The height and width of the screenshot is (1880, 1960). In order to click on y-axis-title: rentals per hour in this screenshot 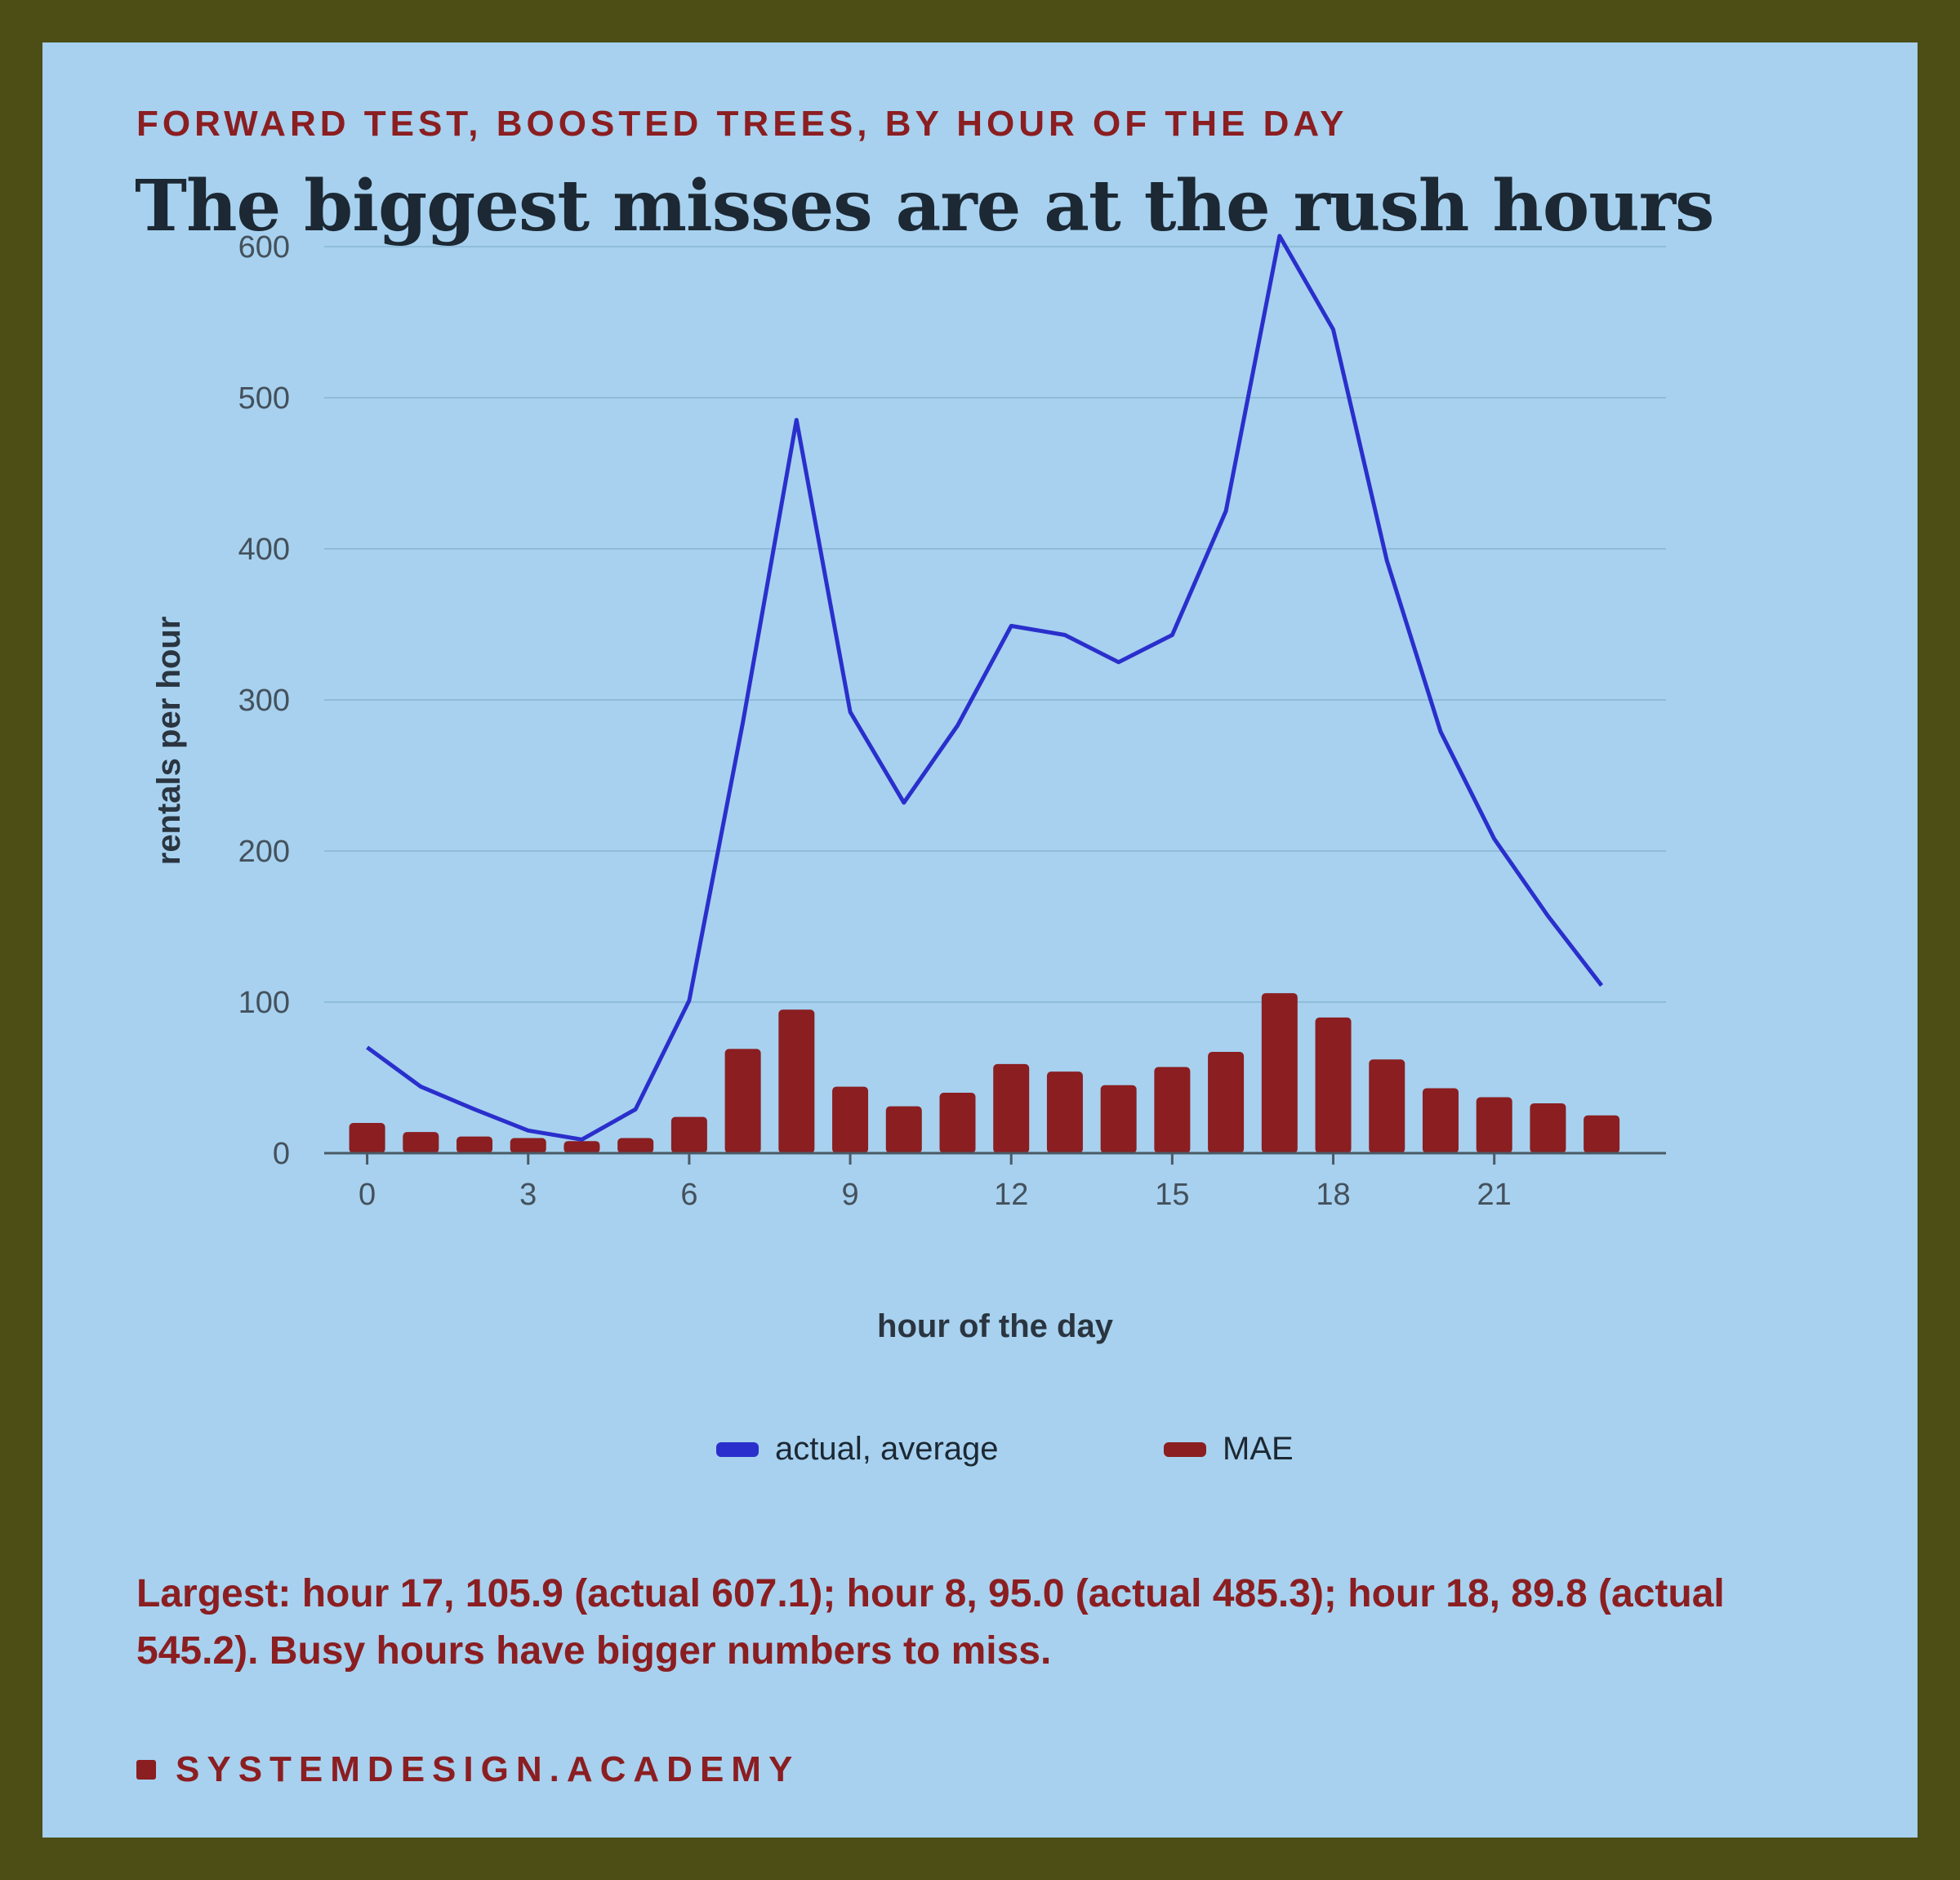, I will do `click(169, 741)`.